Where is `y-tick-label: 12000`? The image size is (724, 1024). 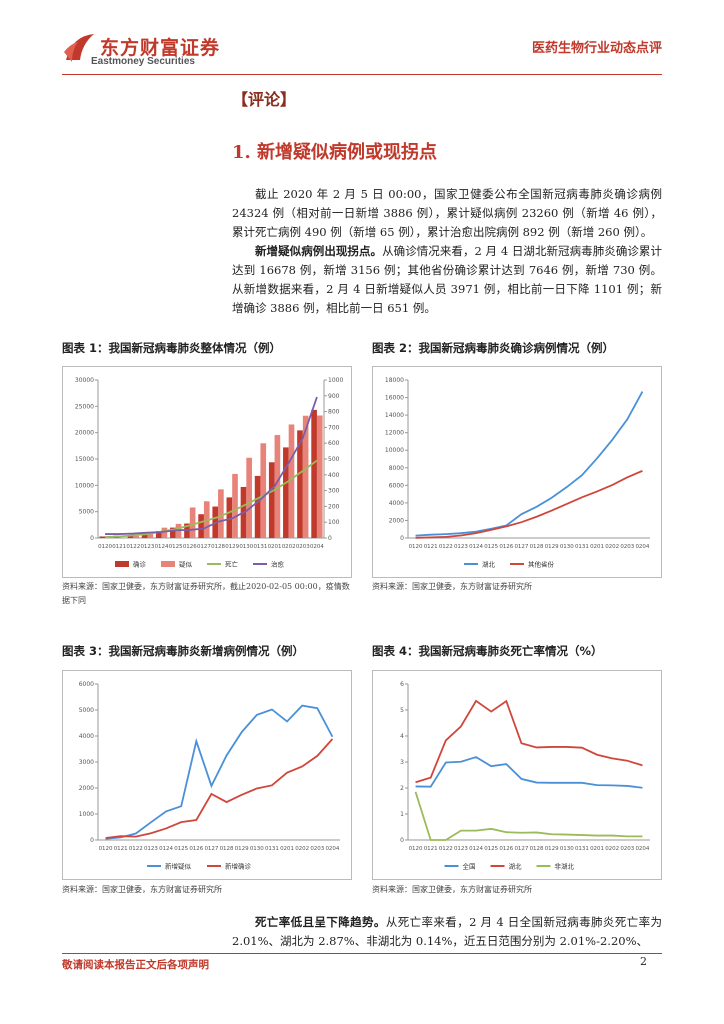 y-tick-label: 12000 is located at coordinates (394, 433).